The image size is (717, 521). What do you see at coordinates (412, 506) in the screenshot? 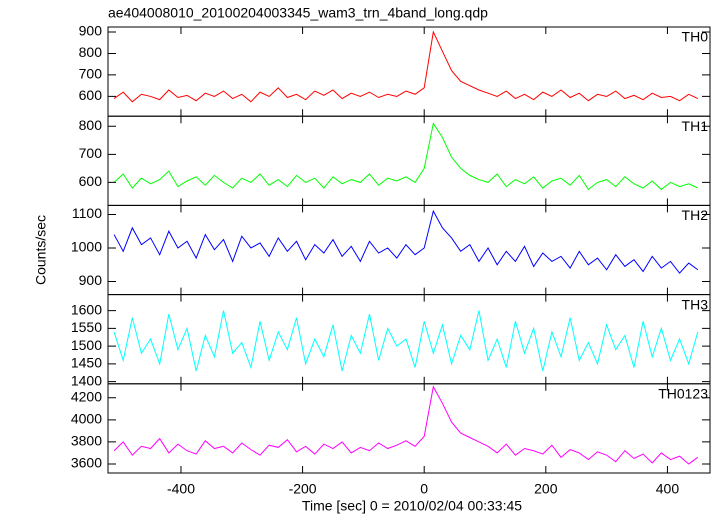
I see `x-axis-label: Time [sec] 0 = 2010/02/04 00:33:45` at bounding box center [412, 506].